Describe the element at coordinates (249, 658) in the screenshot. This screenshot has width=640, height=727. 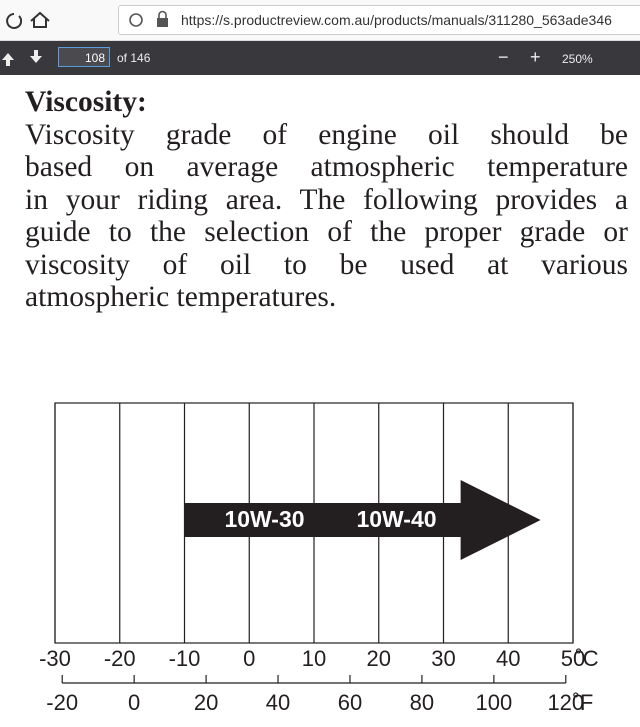
I see `x-tick-label: 0` at that location.